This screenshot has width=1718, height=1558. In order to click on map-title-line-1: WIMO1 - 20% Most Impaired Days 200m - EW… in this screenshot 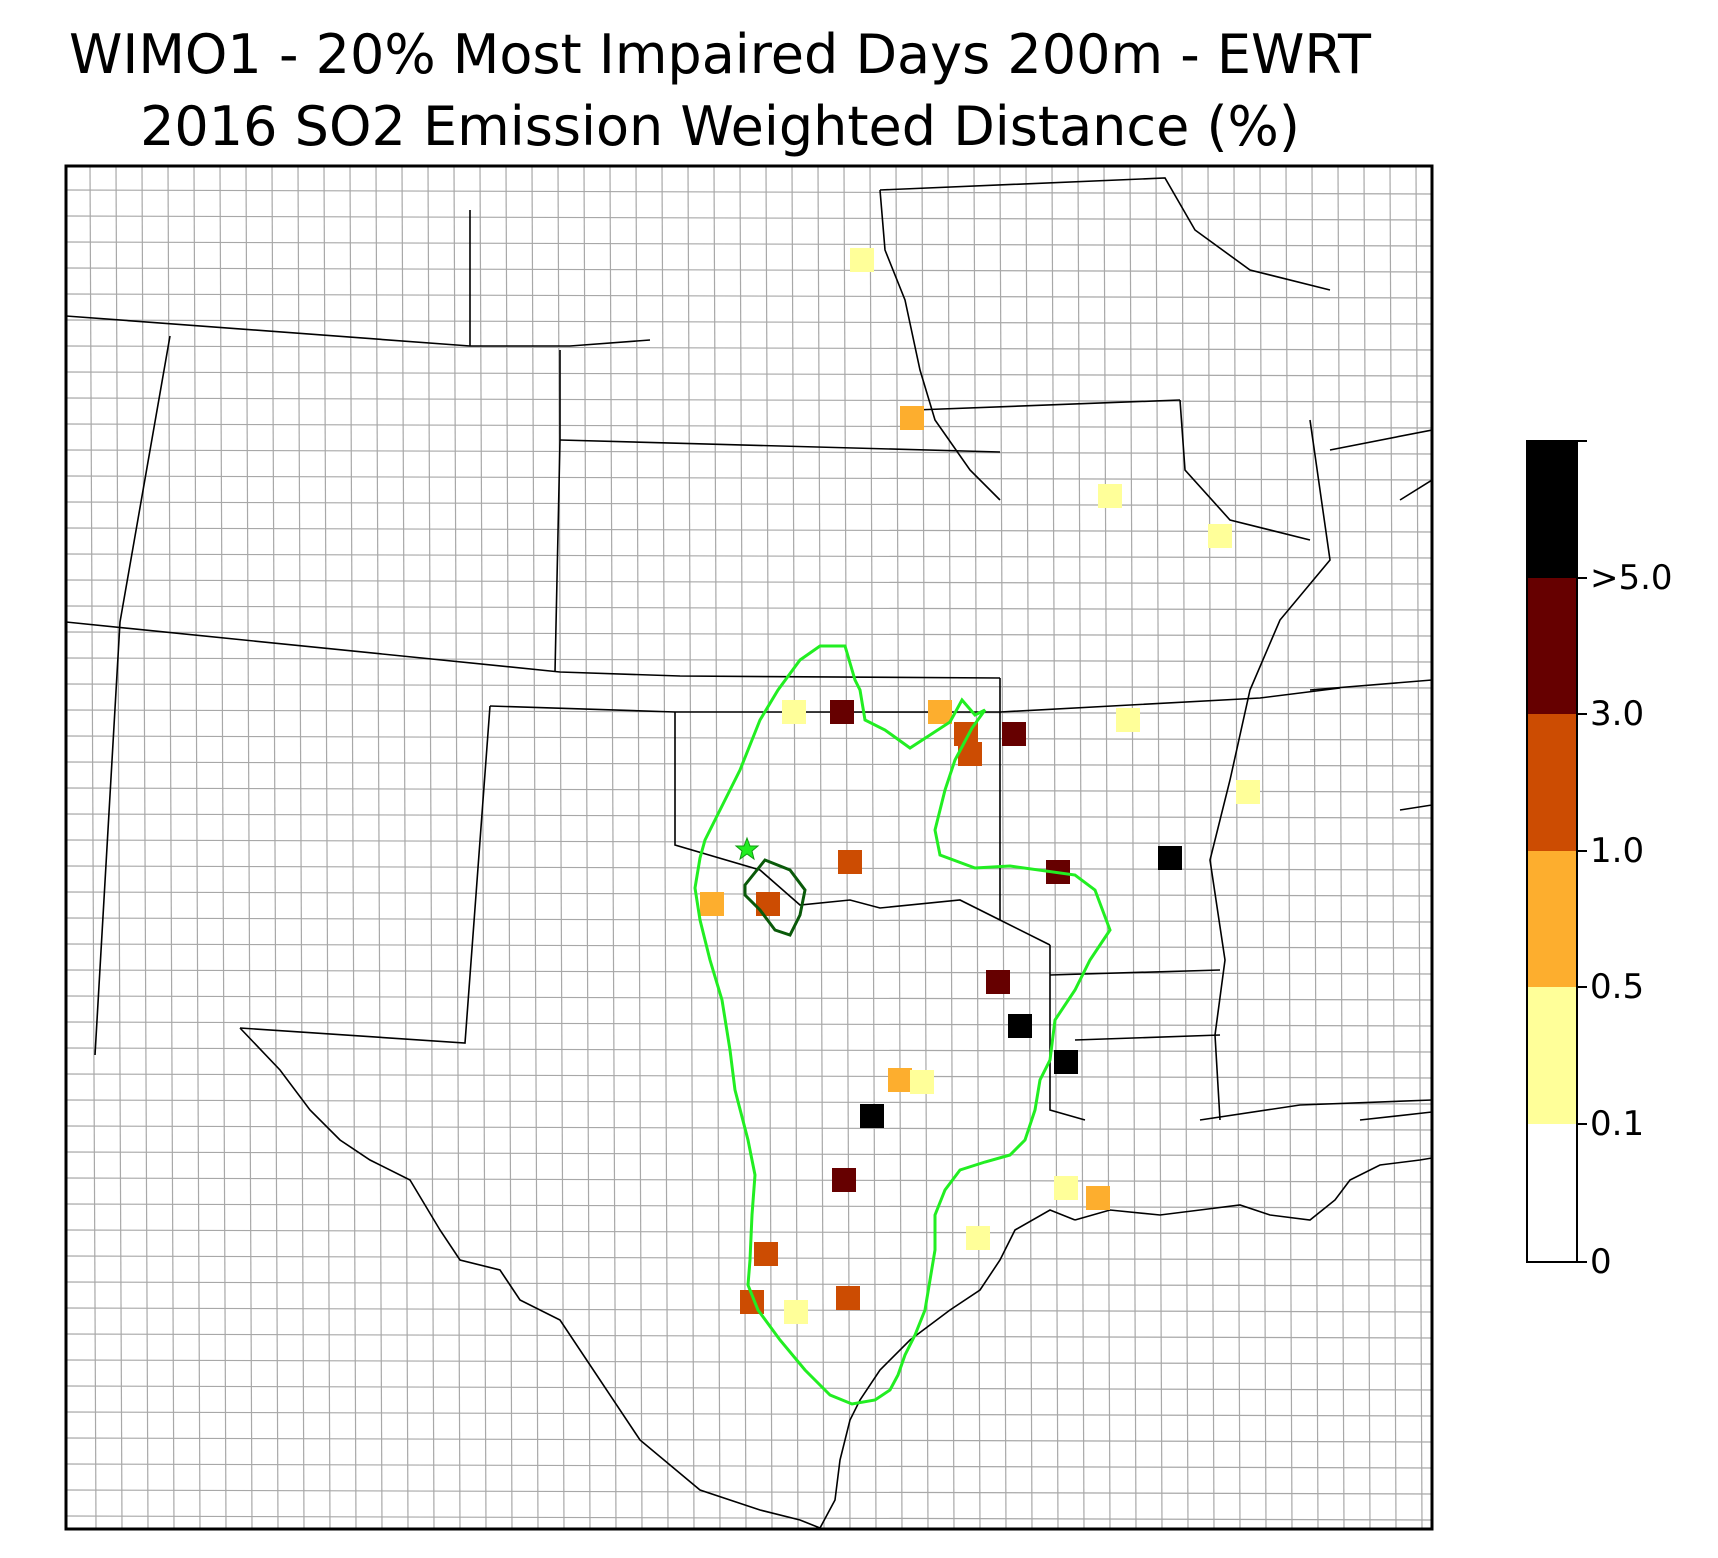, I will do `click(720, 54)`.